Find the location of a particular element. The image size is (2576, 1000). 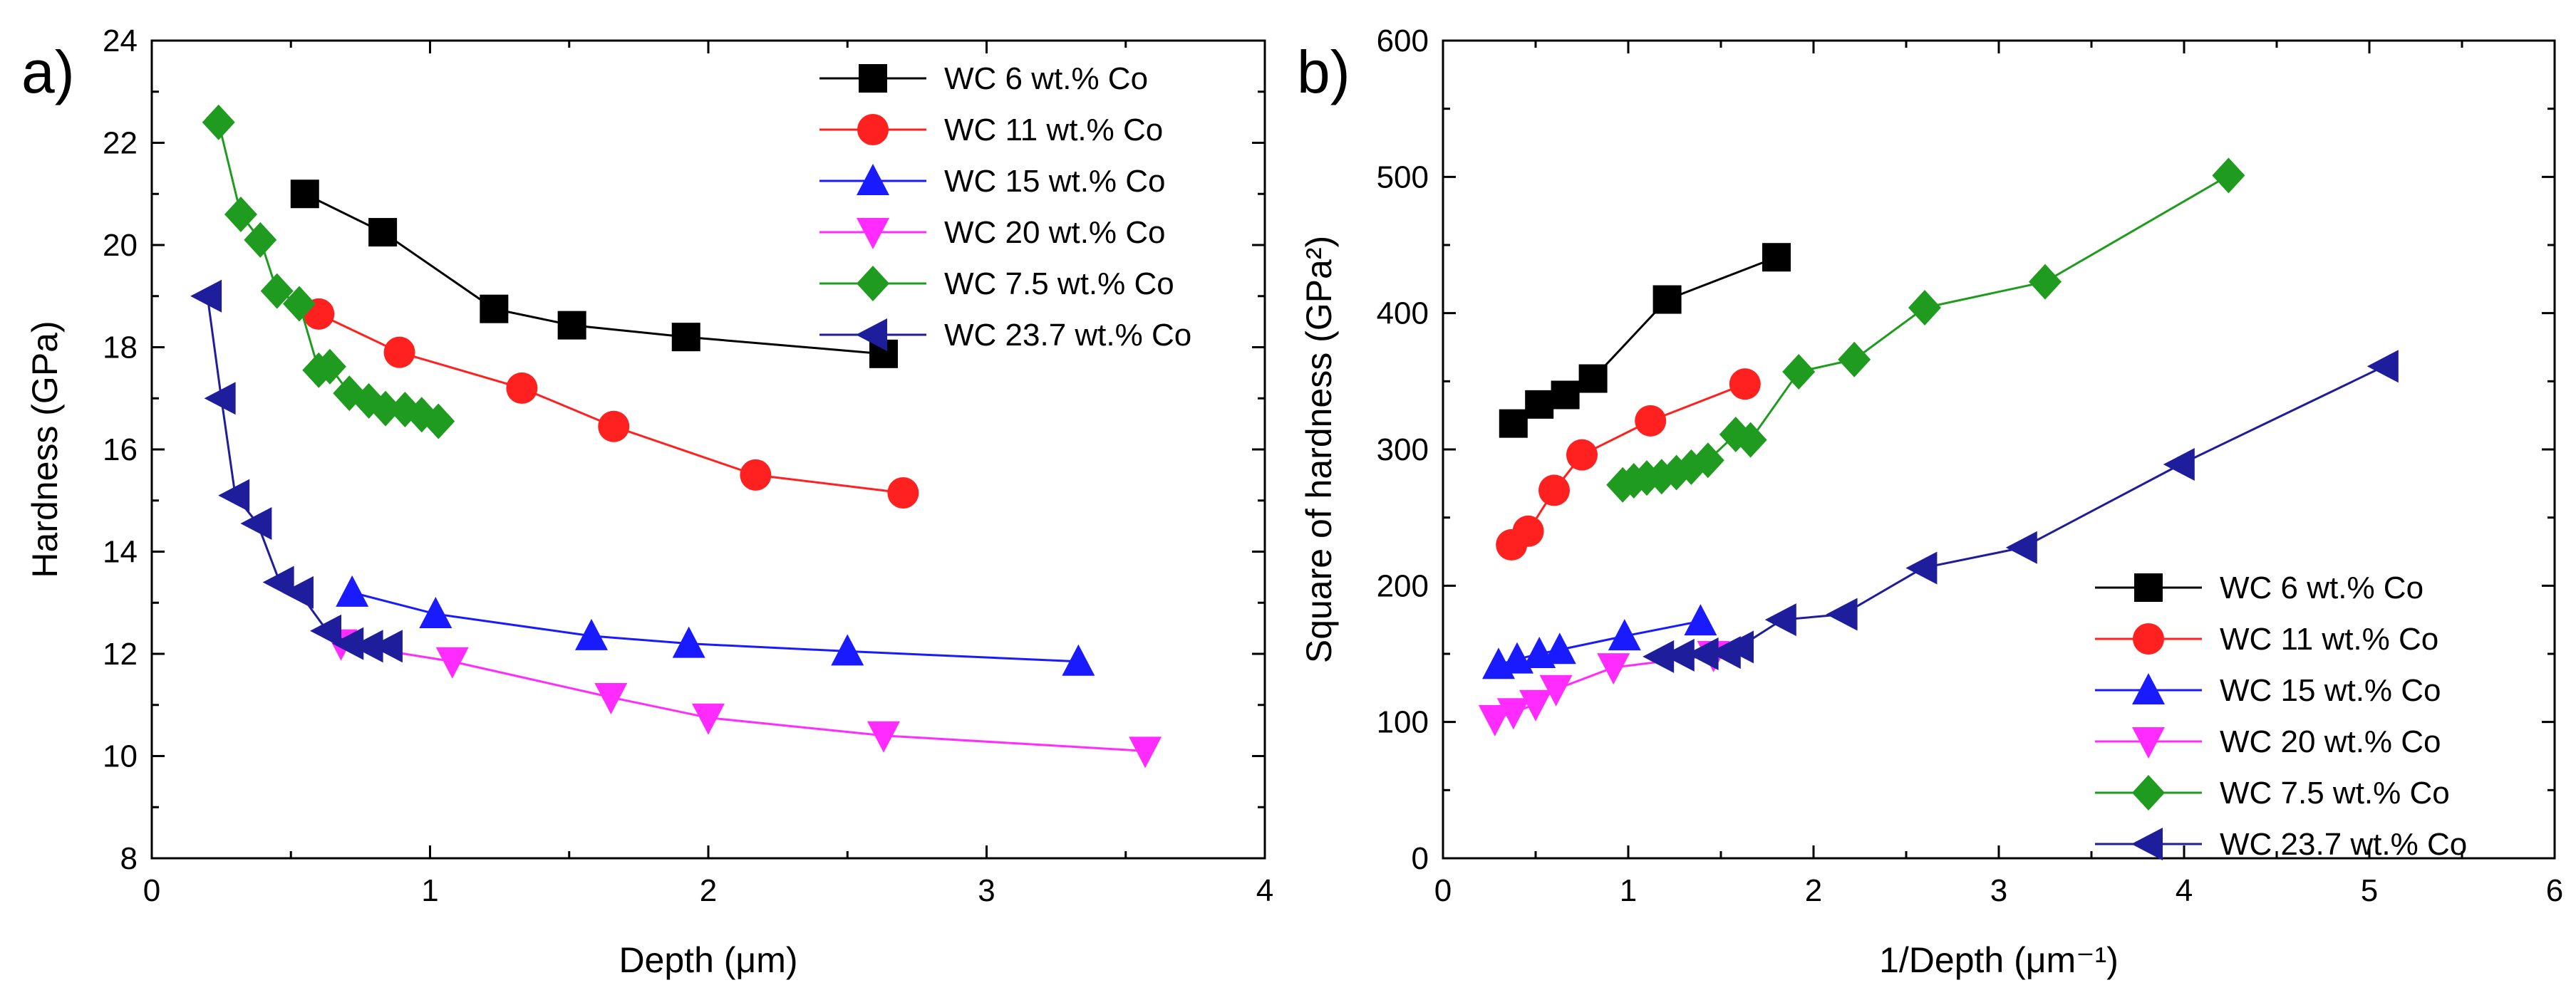

panel-label: a) is located at coordinates (48, 71).